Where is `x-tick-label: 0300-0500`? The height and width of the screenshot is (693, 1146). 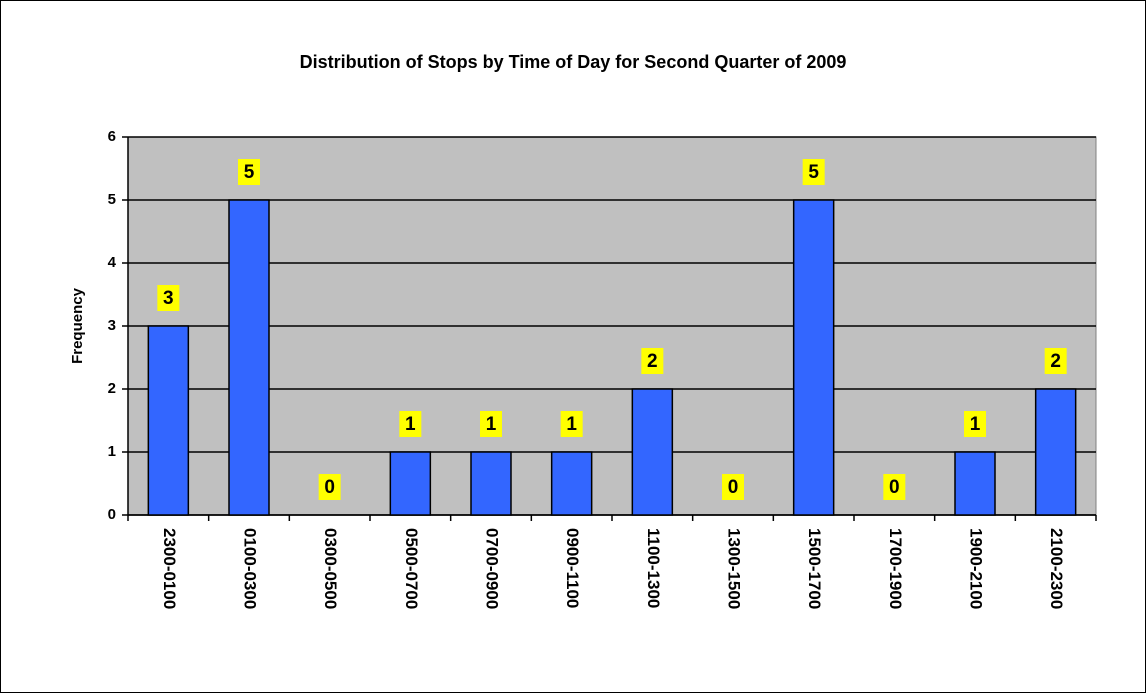
x-tick-label: 0300-0500 is located at coordinates (330, 568).